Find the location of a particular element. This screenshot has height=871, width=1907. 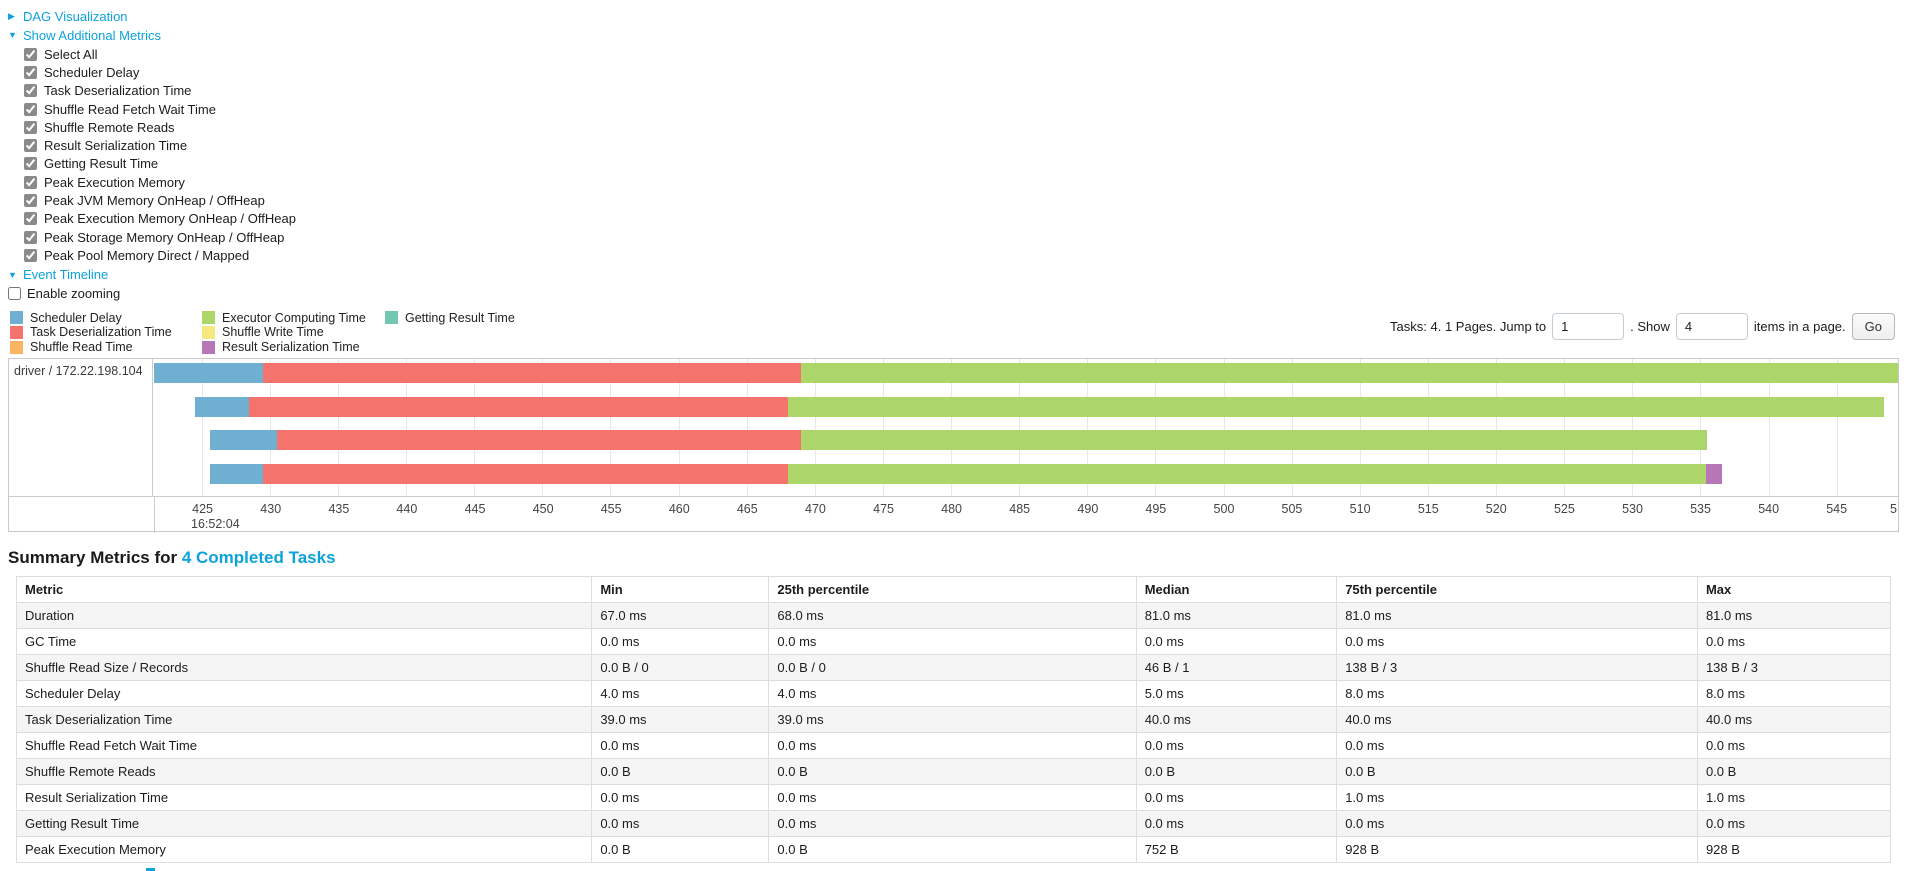

enable-zooming-label: Enable zooming is located at coordinates (74, 294).